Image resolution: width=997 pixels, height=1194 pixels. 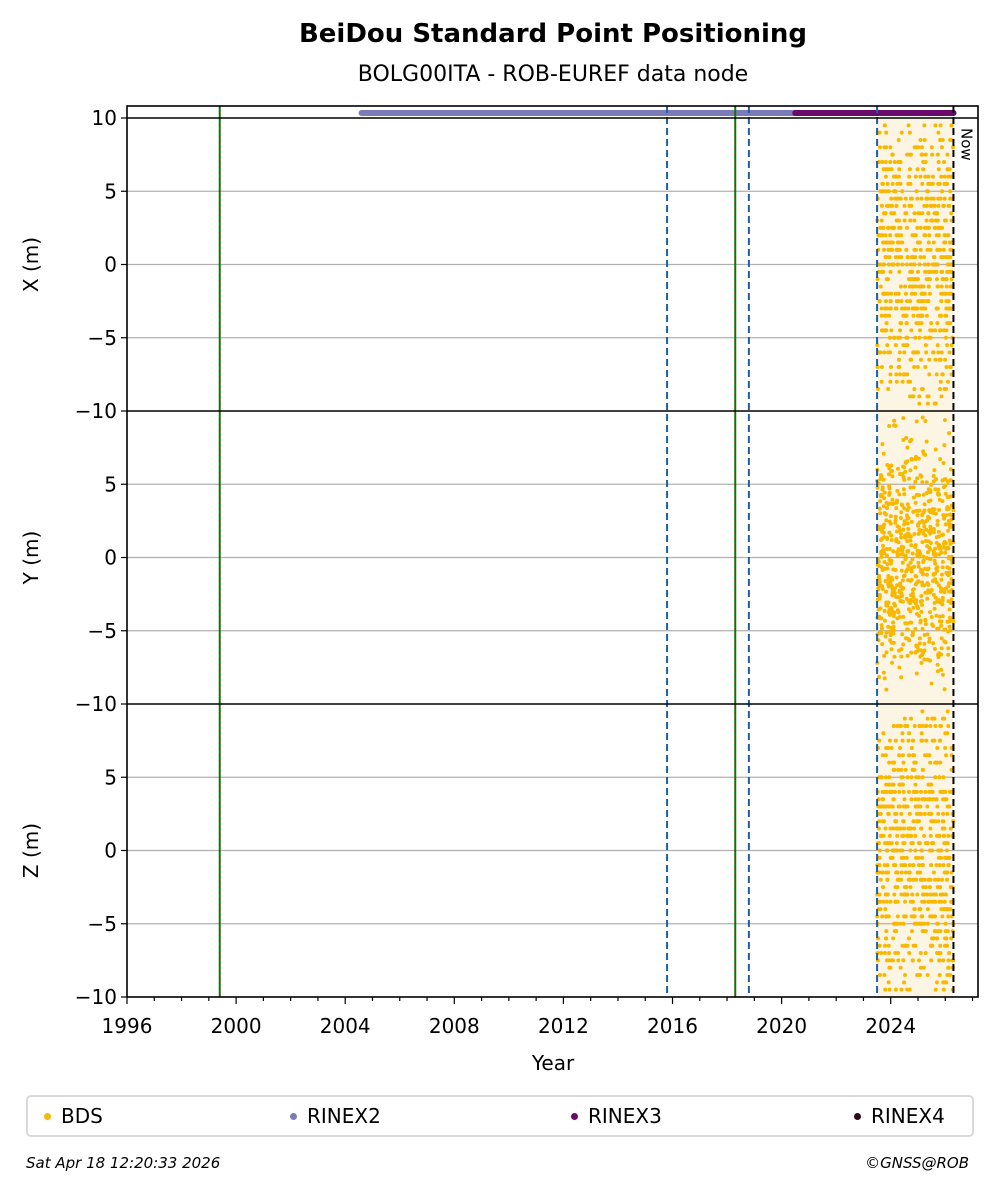 What do you see at coordinates (908, 1116) in the screenshot?
I see `legend-label: RINEX4` at bounding box center [908, 1116].